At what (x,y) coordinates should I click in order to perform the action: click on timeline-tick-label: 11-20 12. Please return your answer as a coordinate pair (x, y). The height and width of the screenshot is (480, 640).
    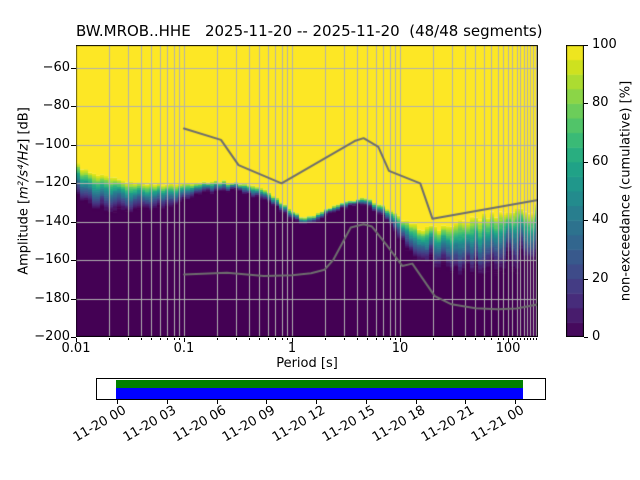
    Looking at the image, I should click on (298, 424).